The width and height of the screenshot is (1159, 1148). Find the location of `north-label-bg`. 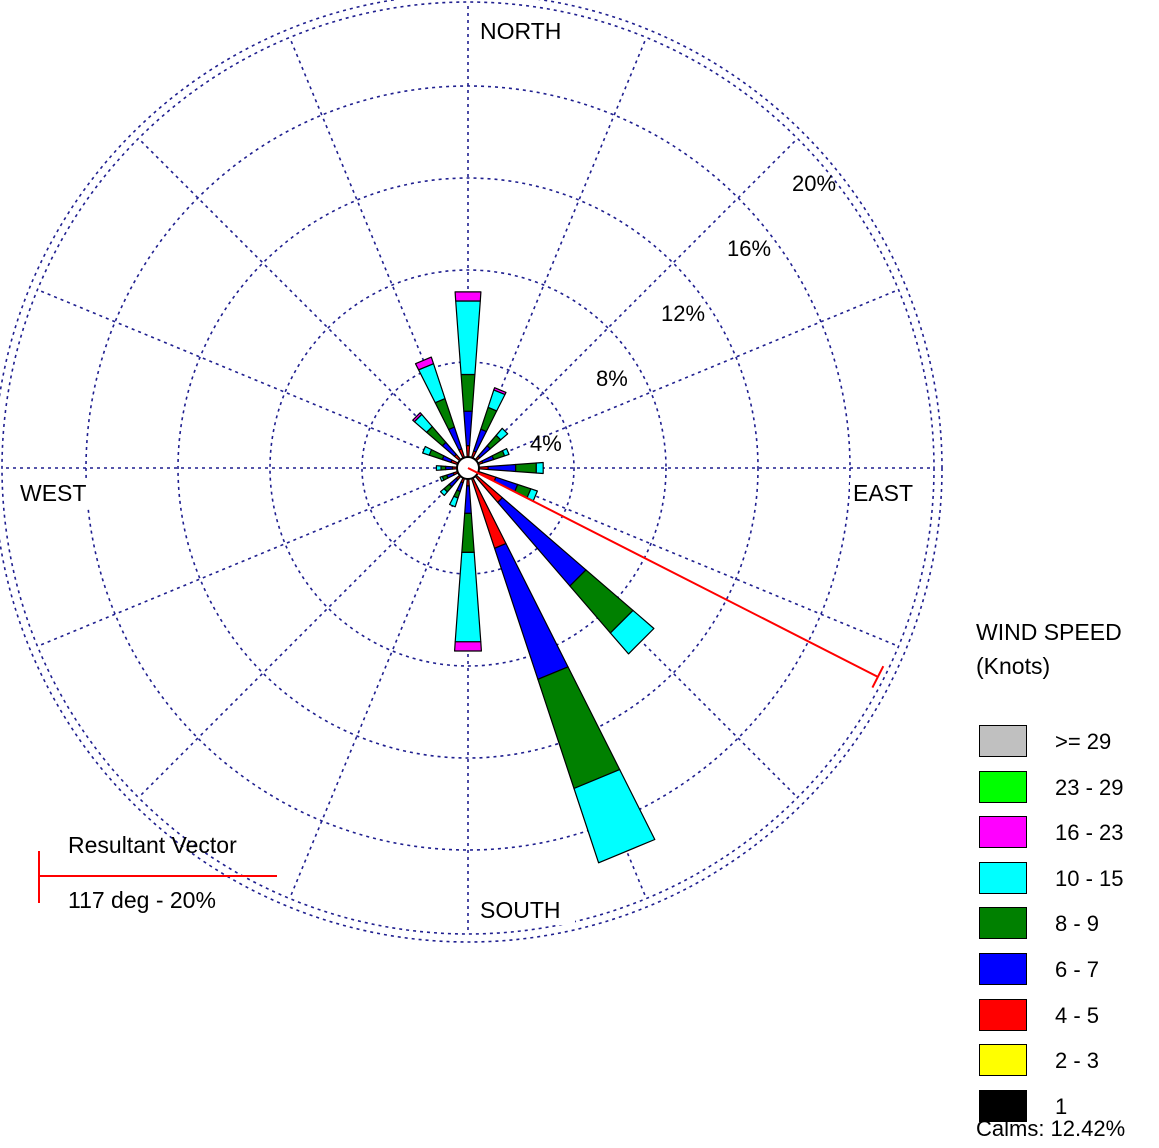

north-label-bg is located at coordinates (525, 31).